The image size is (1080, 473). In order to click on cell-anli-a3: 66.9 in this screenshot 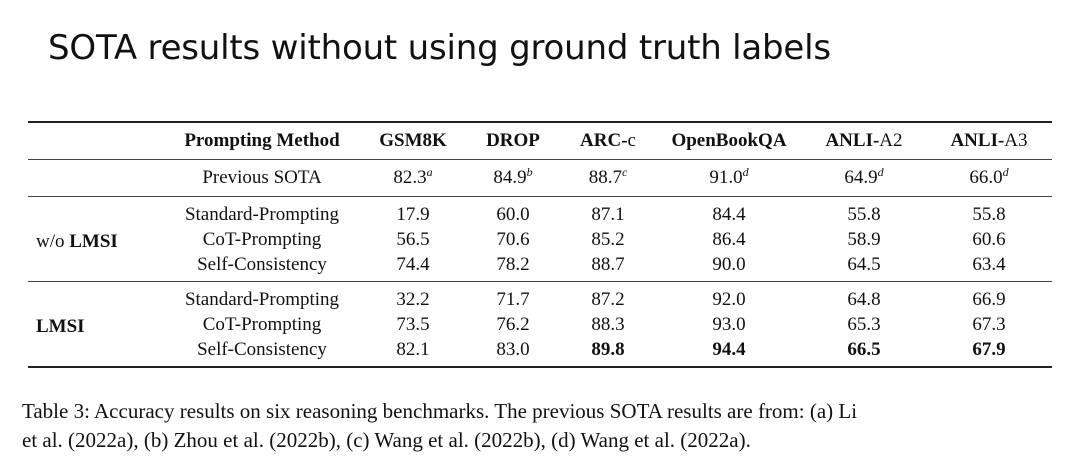, I will do `click(989, 299)`.